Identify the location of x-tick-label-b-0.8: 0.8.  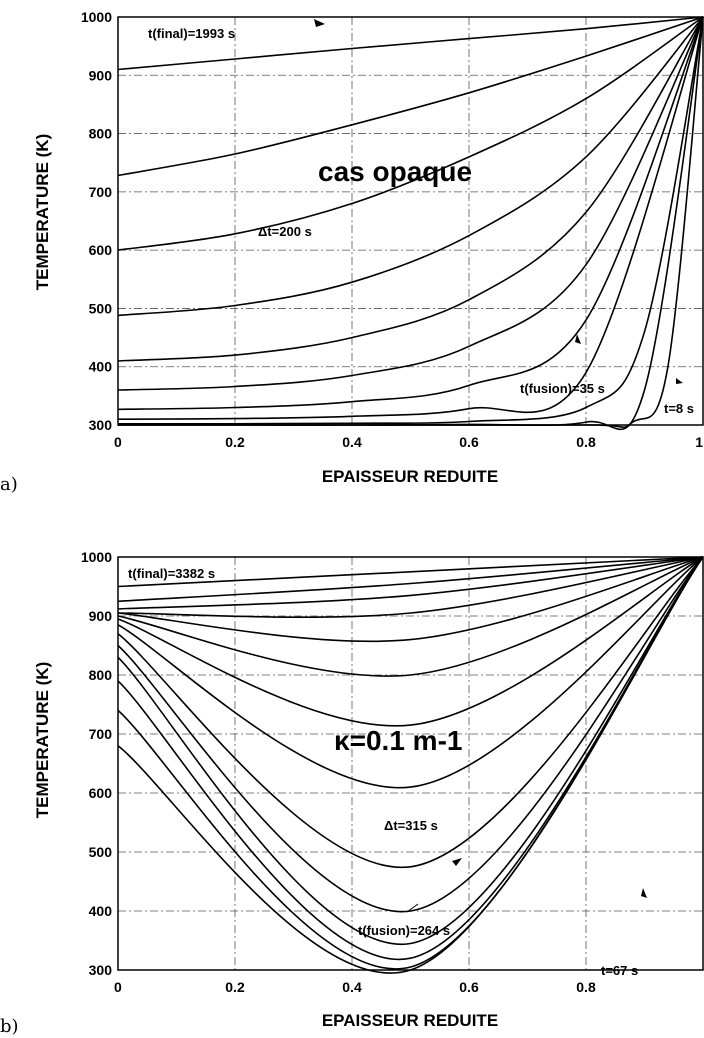
(586, 987).